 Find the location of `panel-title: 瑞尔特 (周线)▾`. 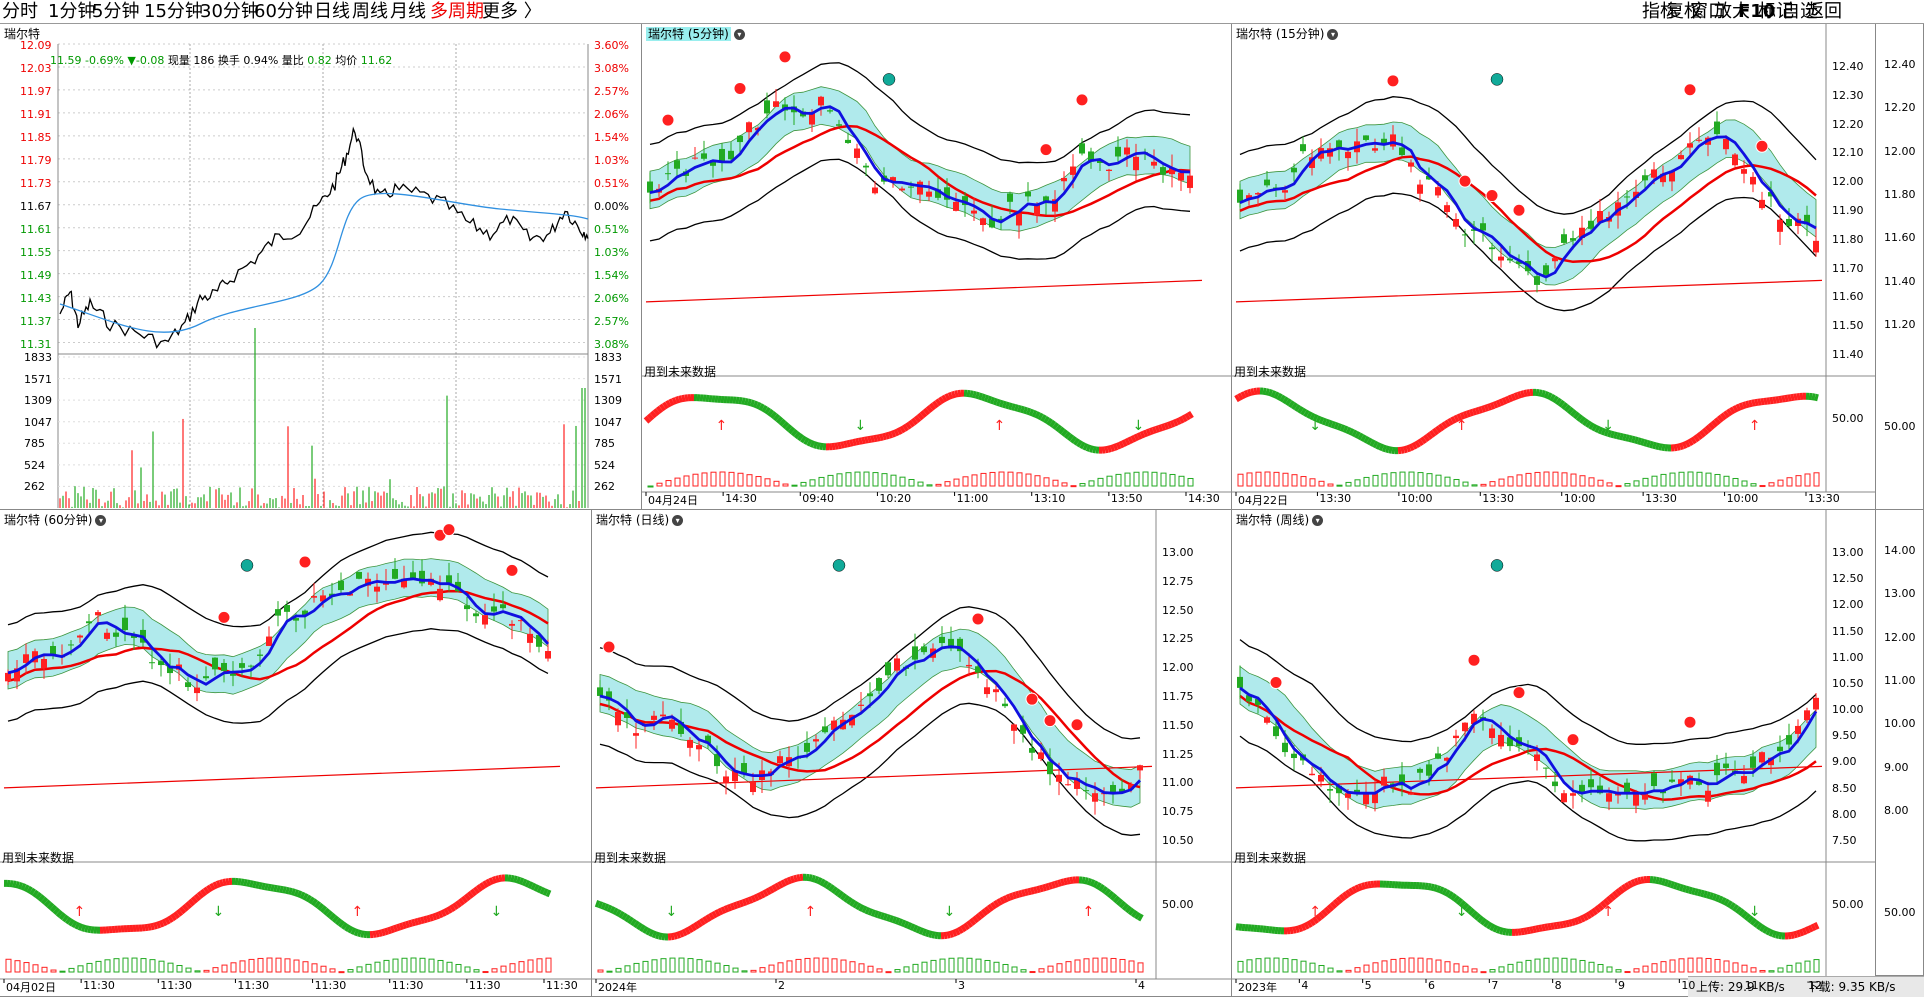

panel-title: 瑞尔特 (周线)▾ is located at coordinates (1279, 519).